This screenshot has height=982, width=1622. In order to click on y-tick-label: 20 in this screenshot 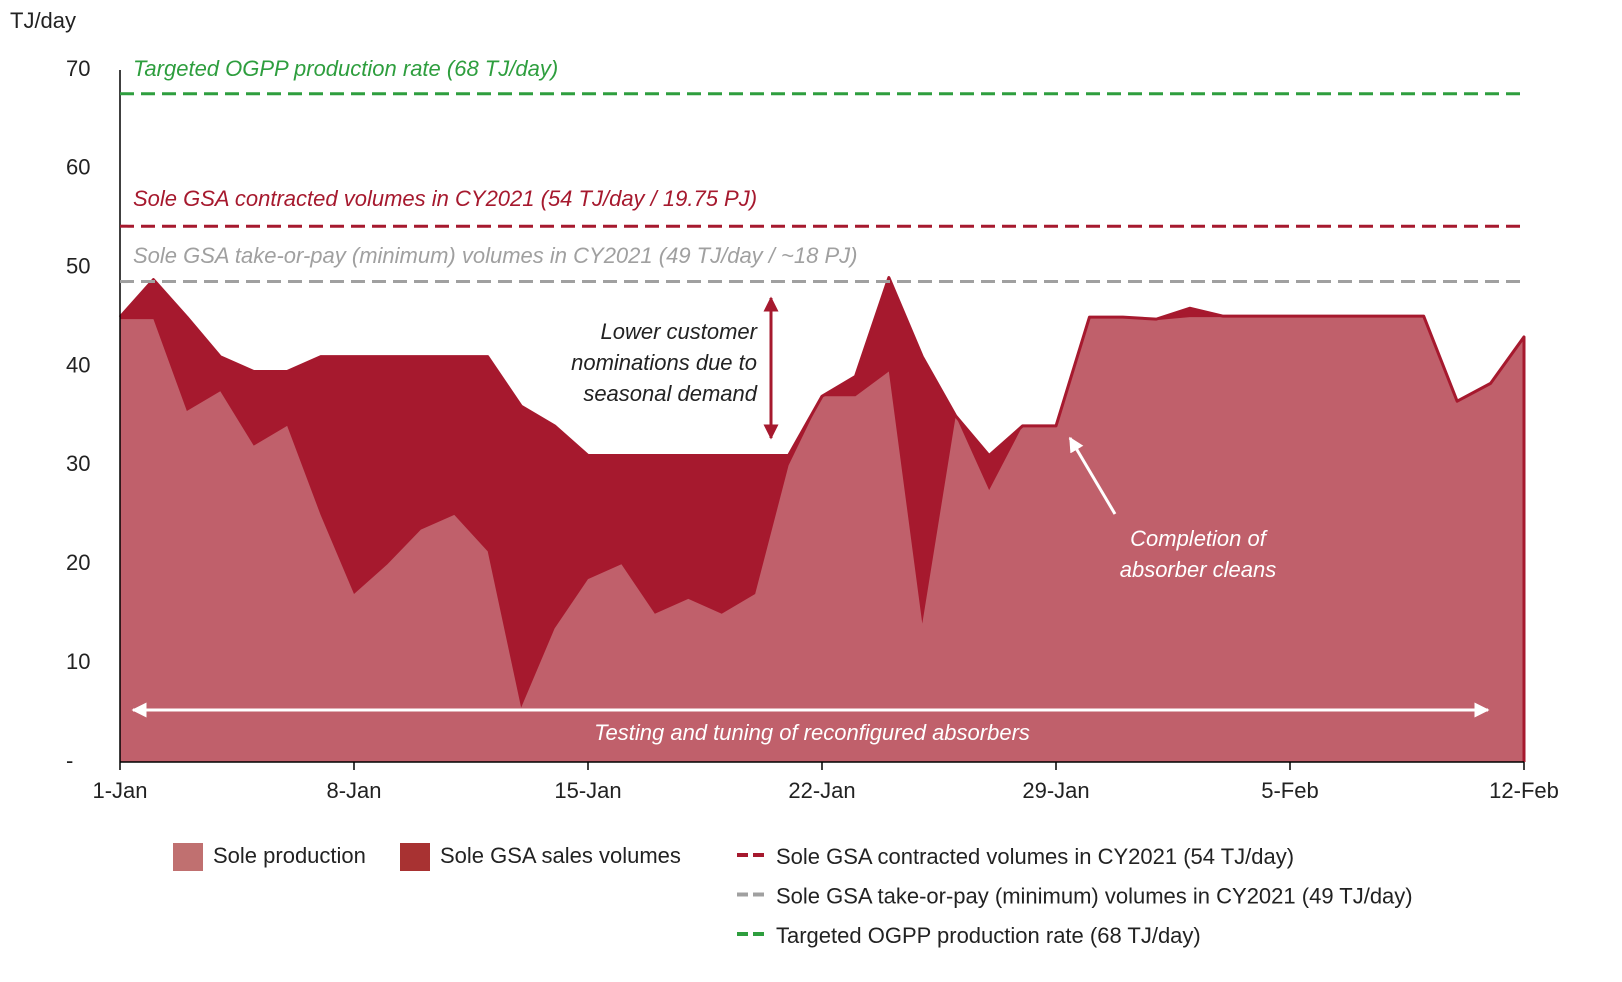, I will do `click(78, 562)`.